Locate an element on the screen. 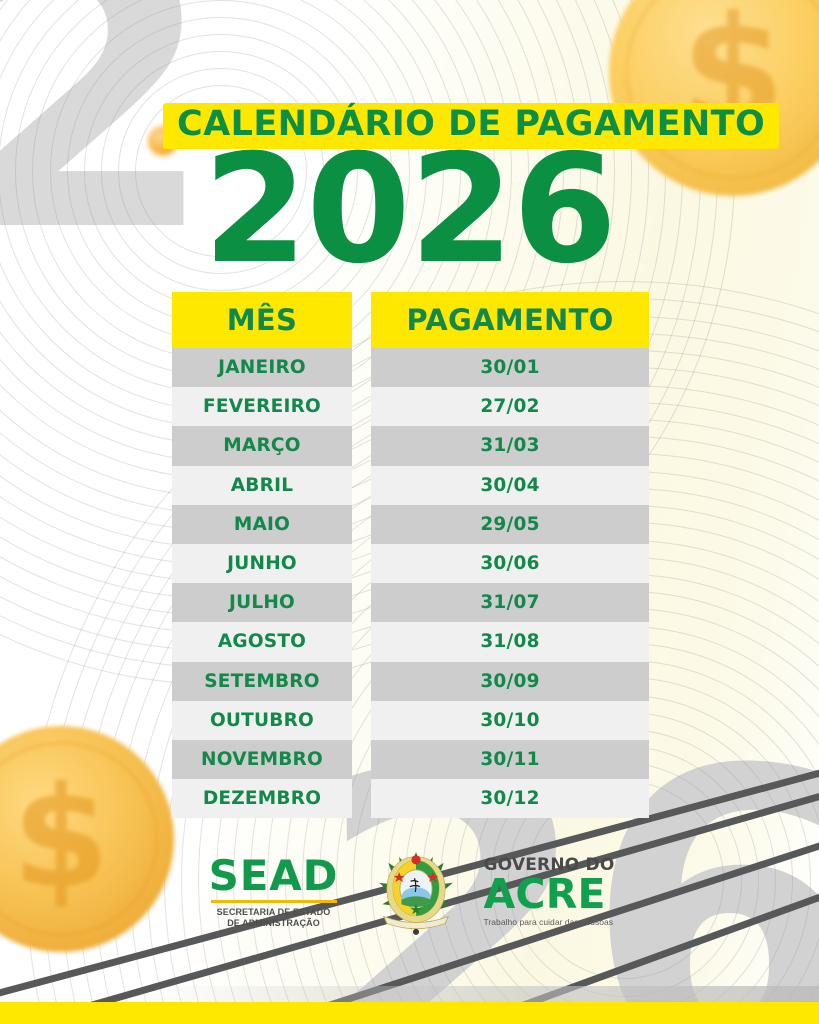 The height and width of the screenshot is (1024, 819). brasao-do-acre-emblem is located at coordinates (415, 893).